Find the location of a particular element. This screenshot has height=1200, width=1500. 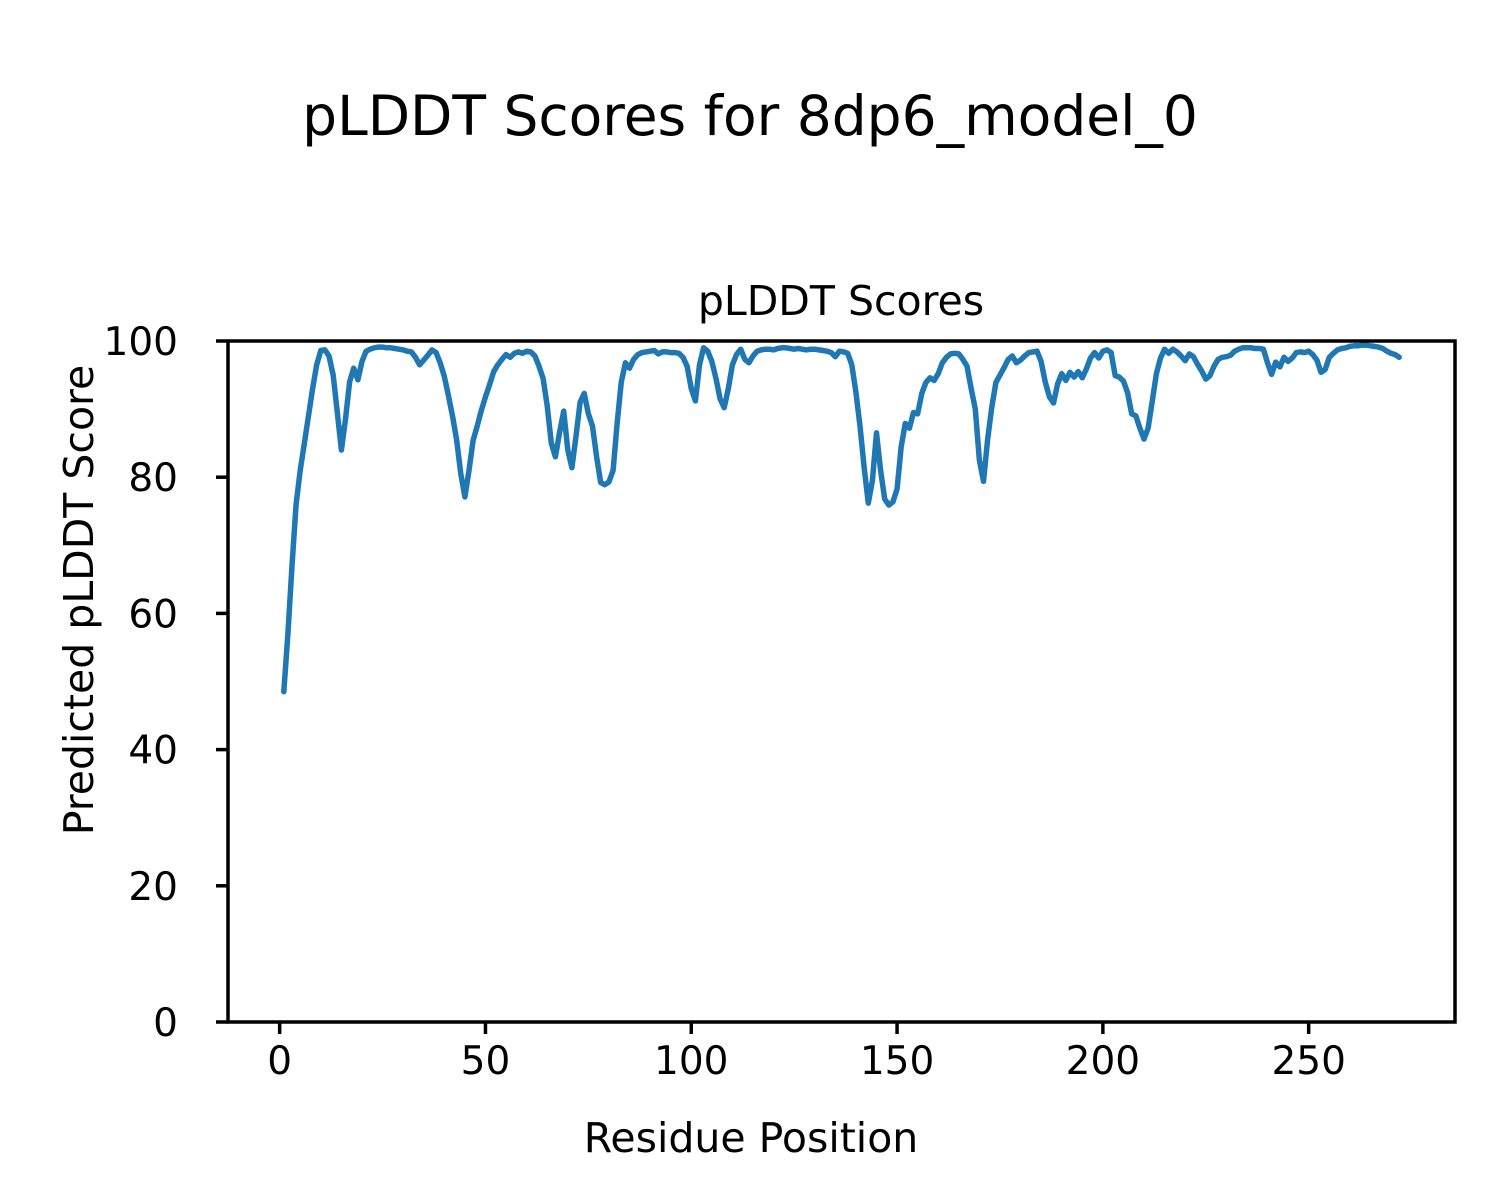

x-tick-label: 50 is located at coordinates (486, 1061).